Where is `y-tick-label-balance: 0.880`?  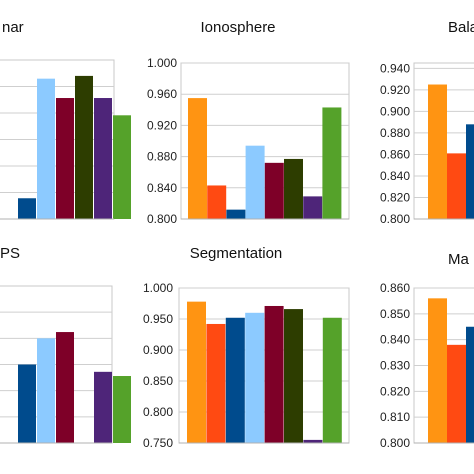 y-tick-label-balance: 0.880 is located at coordinates (395, 133).